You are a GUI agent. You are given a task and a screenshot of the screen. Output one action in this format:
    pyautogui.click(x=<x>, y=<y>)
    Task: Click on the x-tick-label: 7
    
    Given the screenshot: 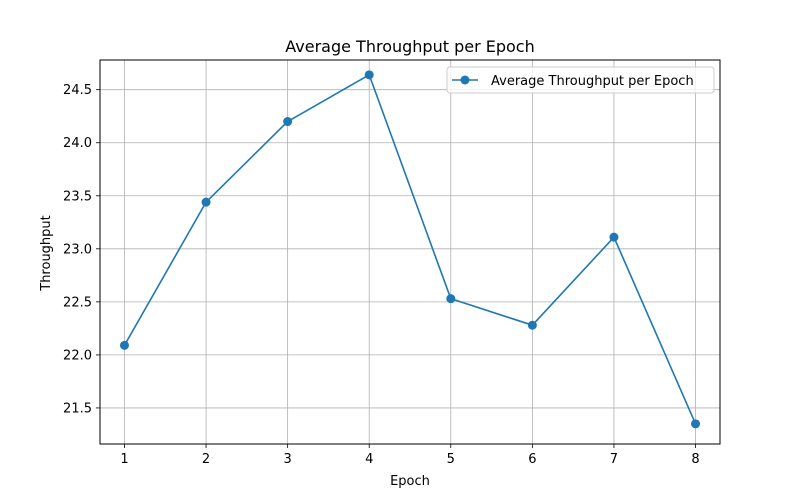 What is the action you would take?
    pyautogui.click(x=614, y=459)
    